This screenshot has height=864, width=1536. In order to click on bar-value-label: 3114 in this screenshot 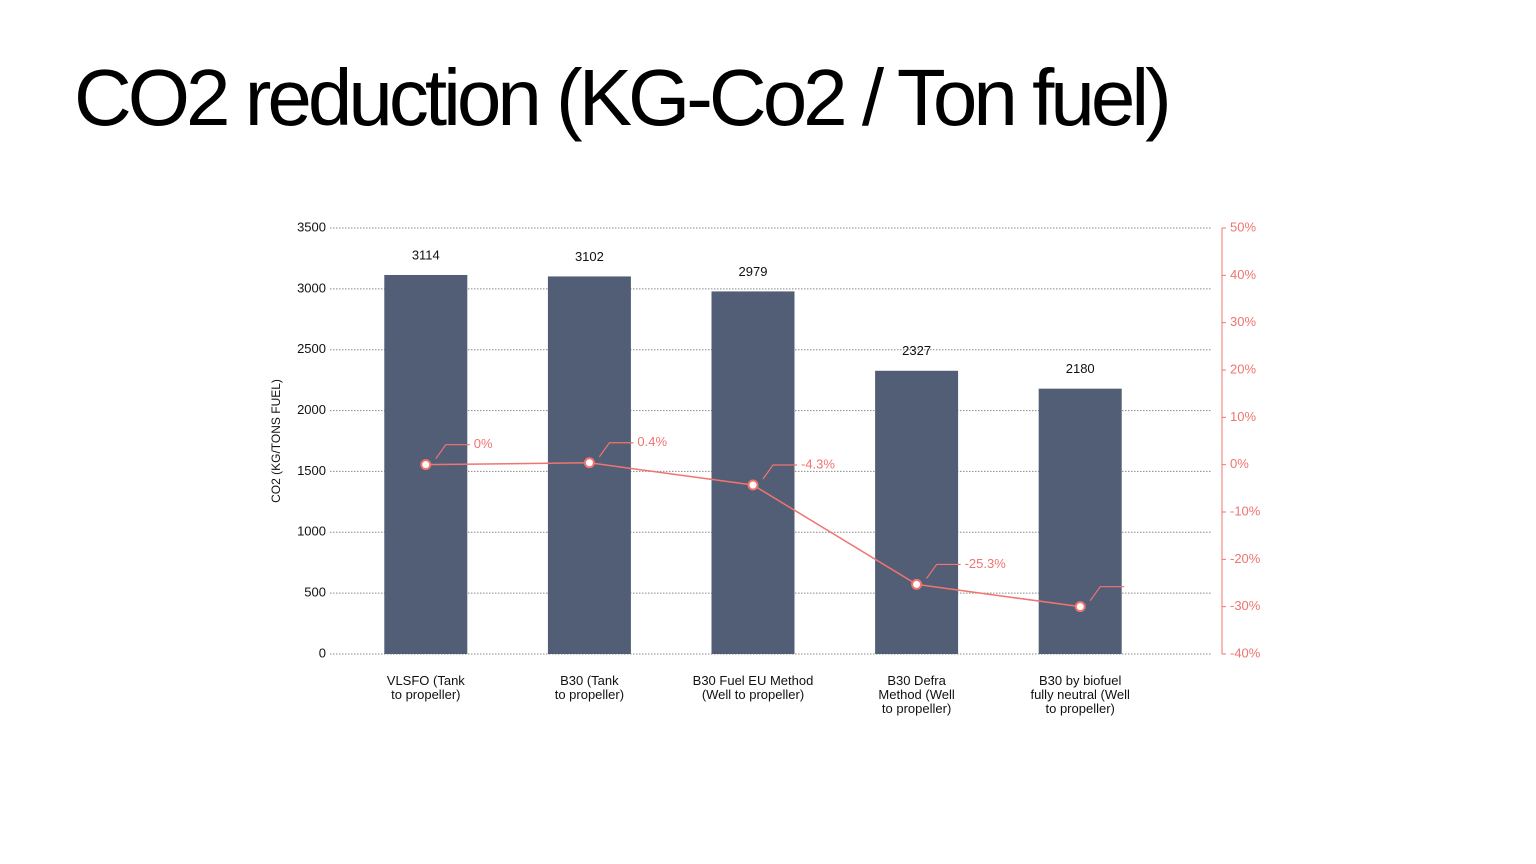, I will do `click(426, 254)`.